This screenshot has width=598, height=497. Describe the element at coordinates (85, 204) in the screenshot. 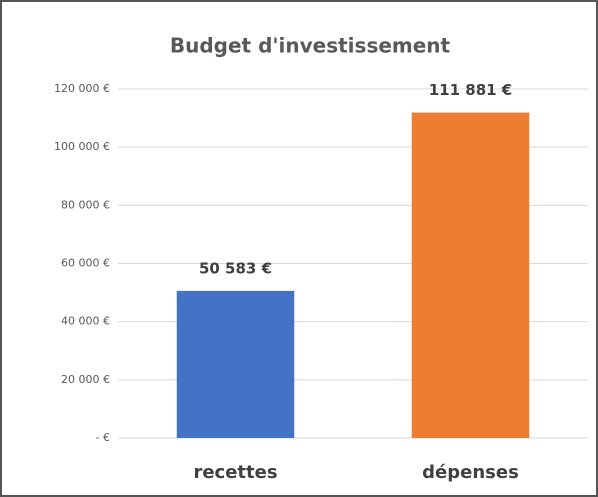

I see `y-tick-label: 80 000 €` at that location.